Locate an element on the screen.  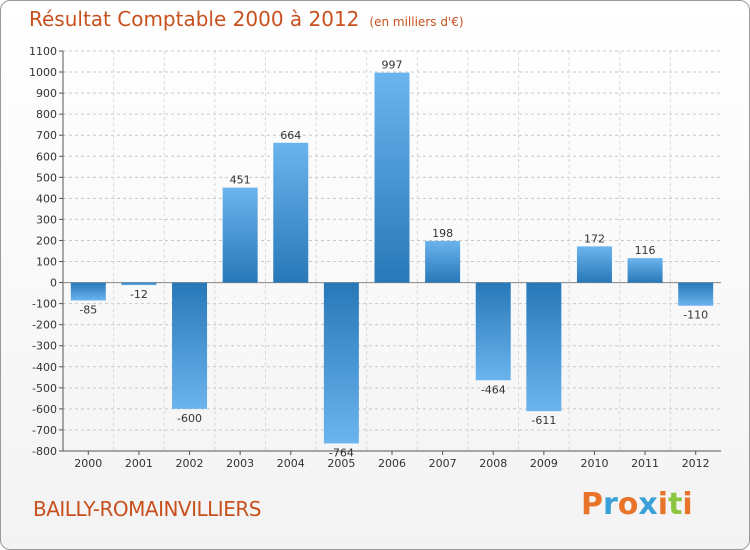
bar-2003 is located at coordinates (240, 235).